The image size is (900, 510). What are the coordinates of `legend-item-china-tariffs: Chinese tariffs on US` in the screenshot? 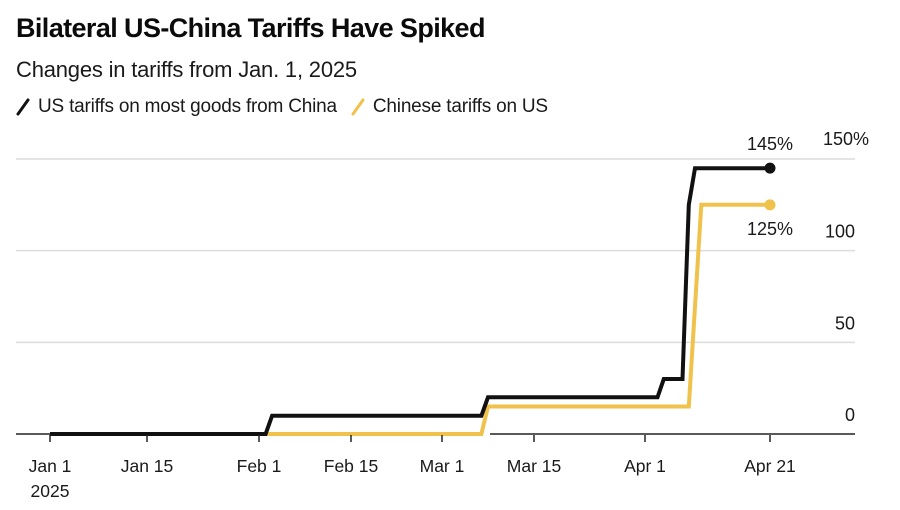 It's located at (449, 107).